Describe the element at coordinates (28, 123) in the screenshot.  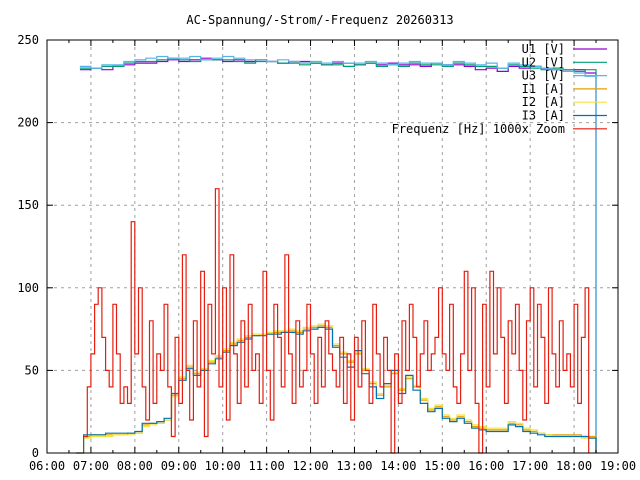
I see `y-tick-label: 200` at that location.